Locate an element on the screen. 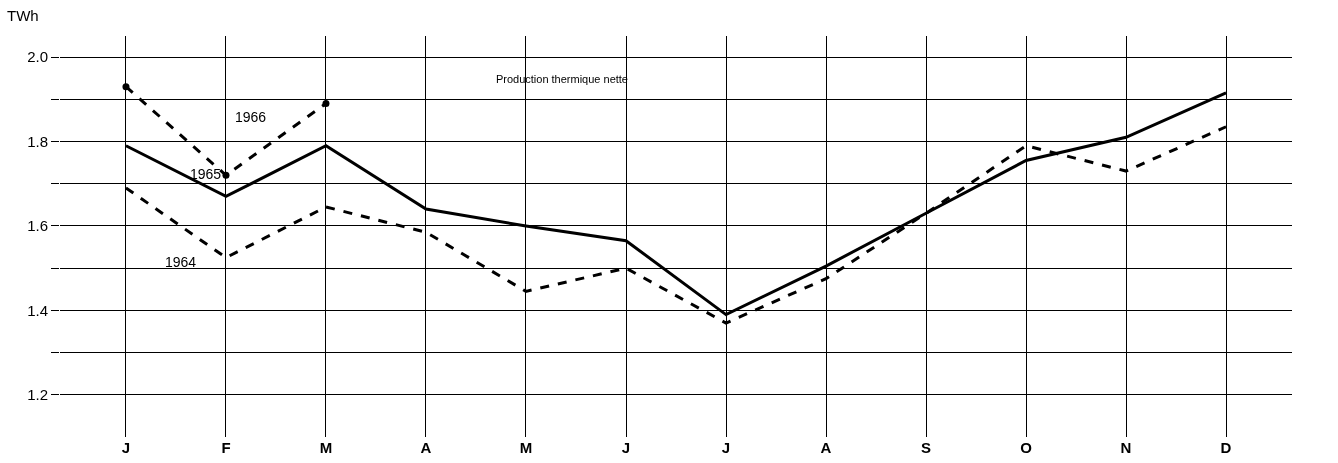 The image size is (1338, 463). series-label: 1964 is located at coordinates (181, 262).